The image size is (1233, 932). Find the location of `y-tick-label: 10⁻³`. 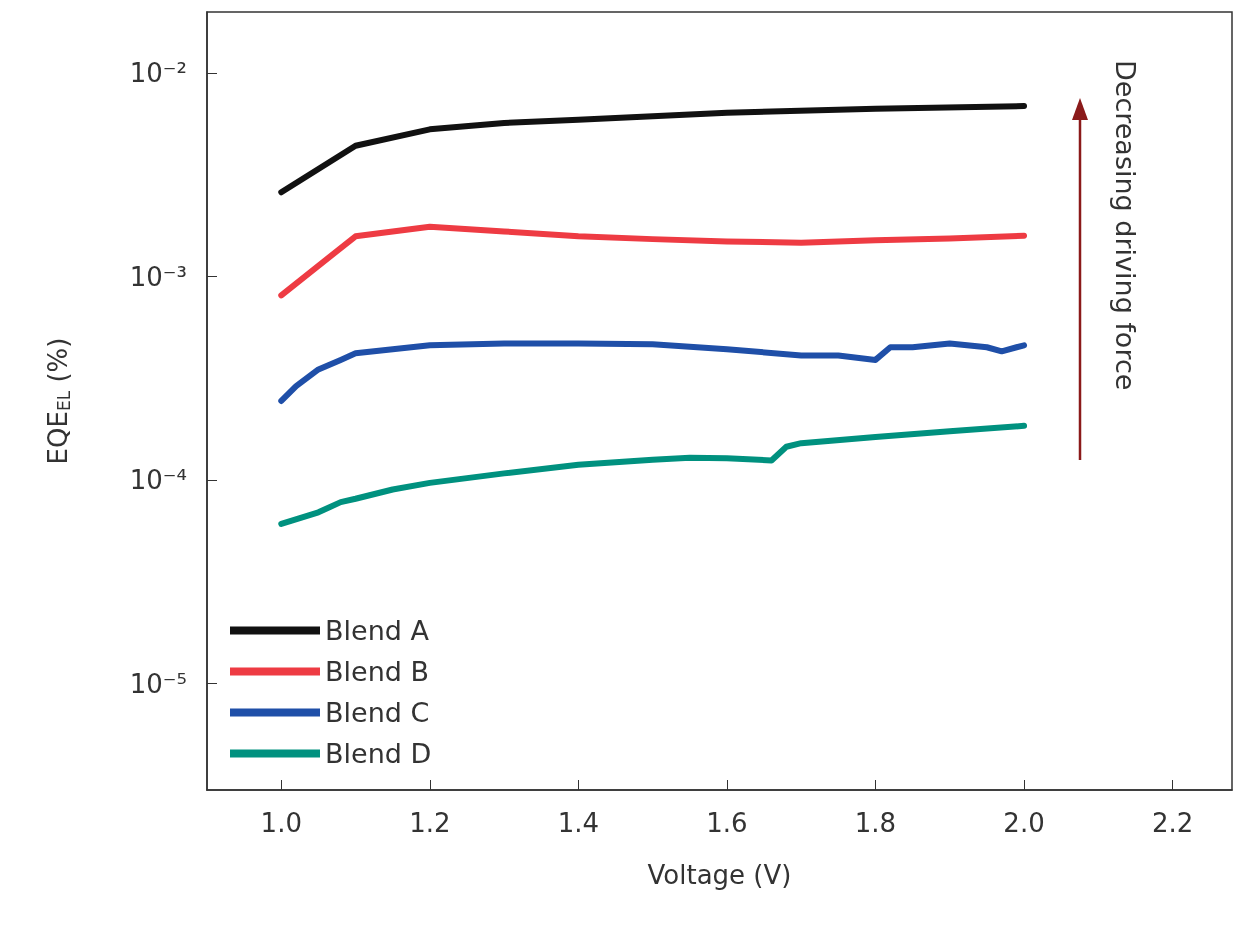

y-tick-label: 10⁻³ is located at coordinates (158, 276).